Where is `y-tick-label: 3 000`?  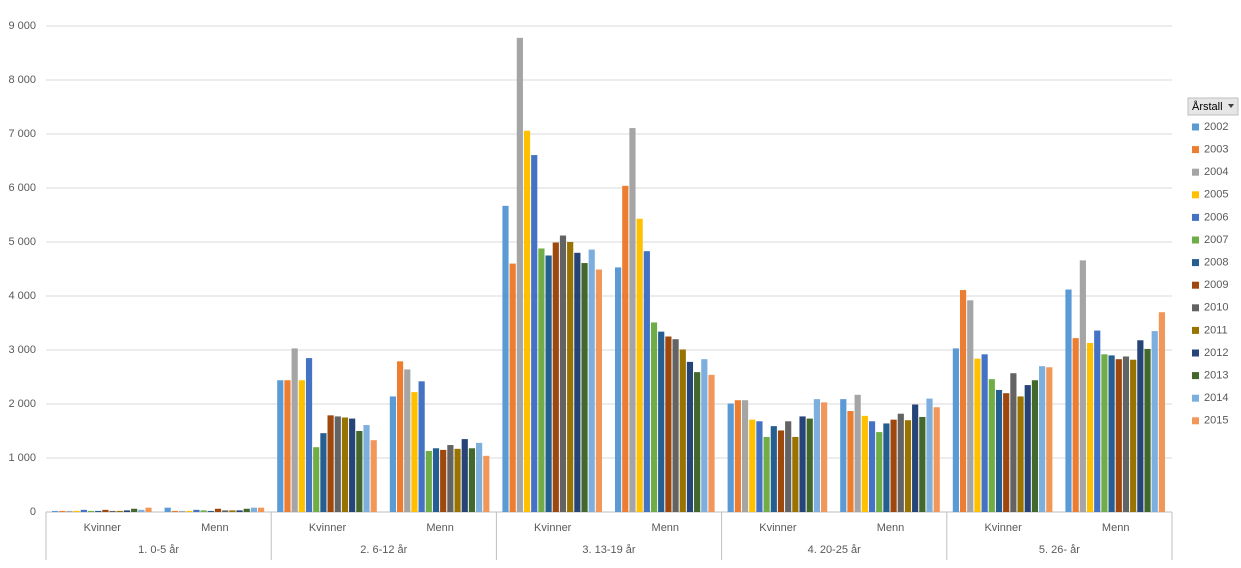
y-tick-label: 3 000 is located at coordinates (22, 350).